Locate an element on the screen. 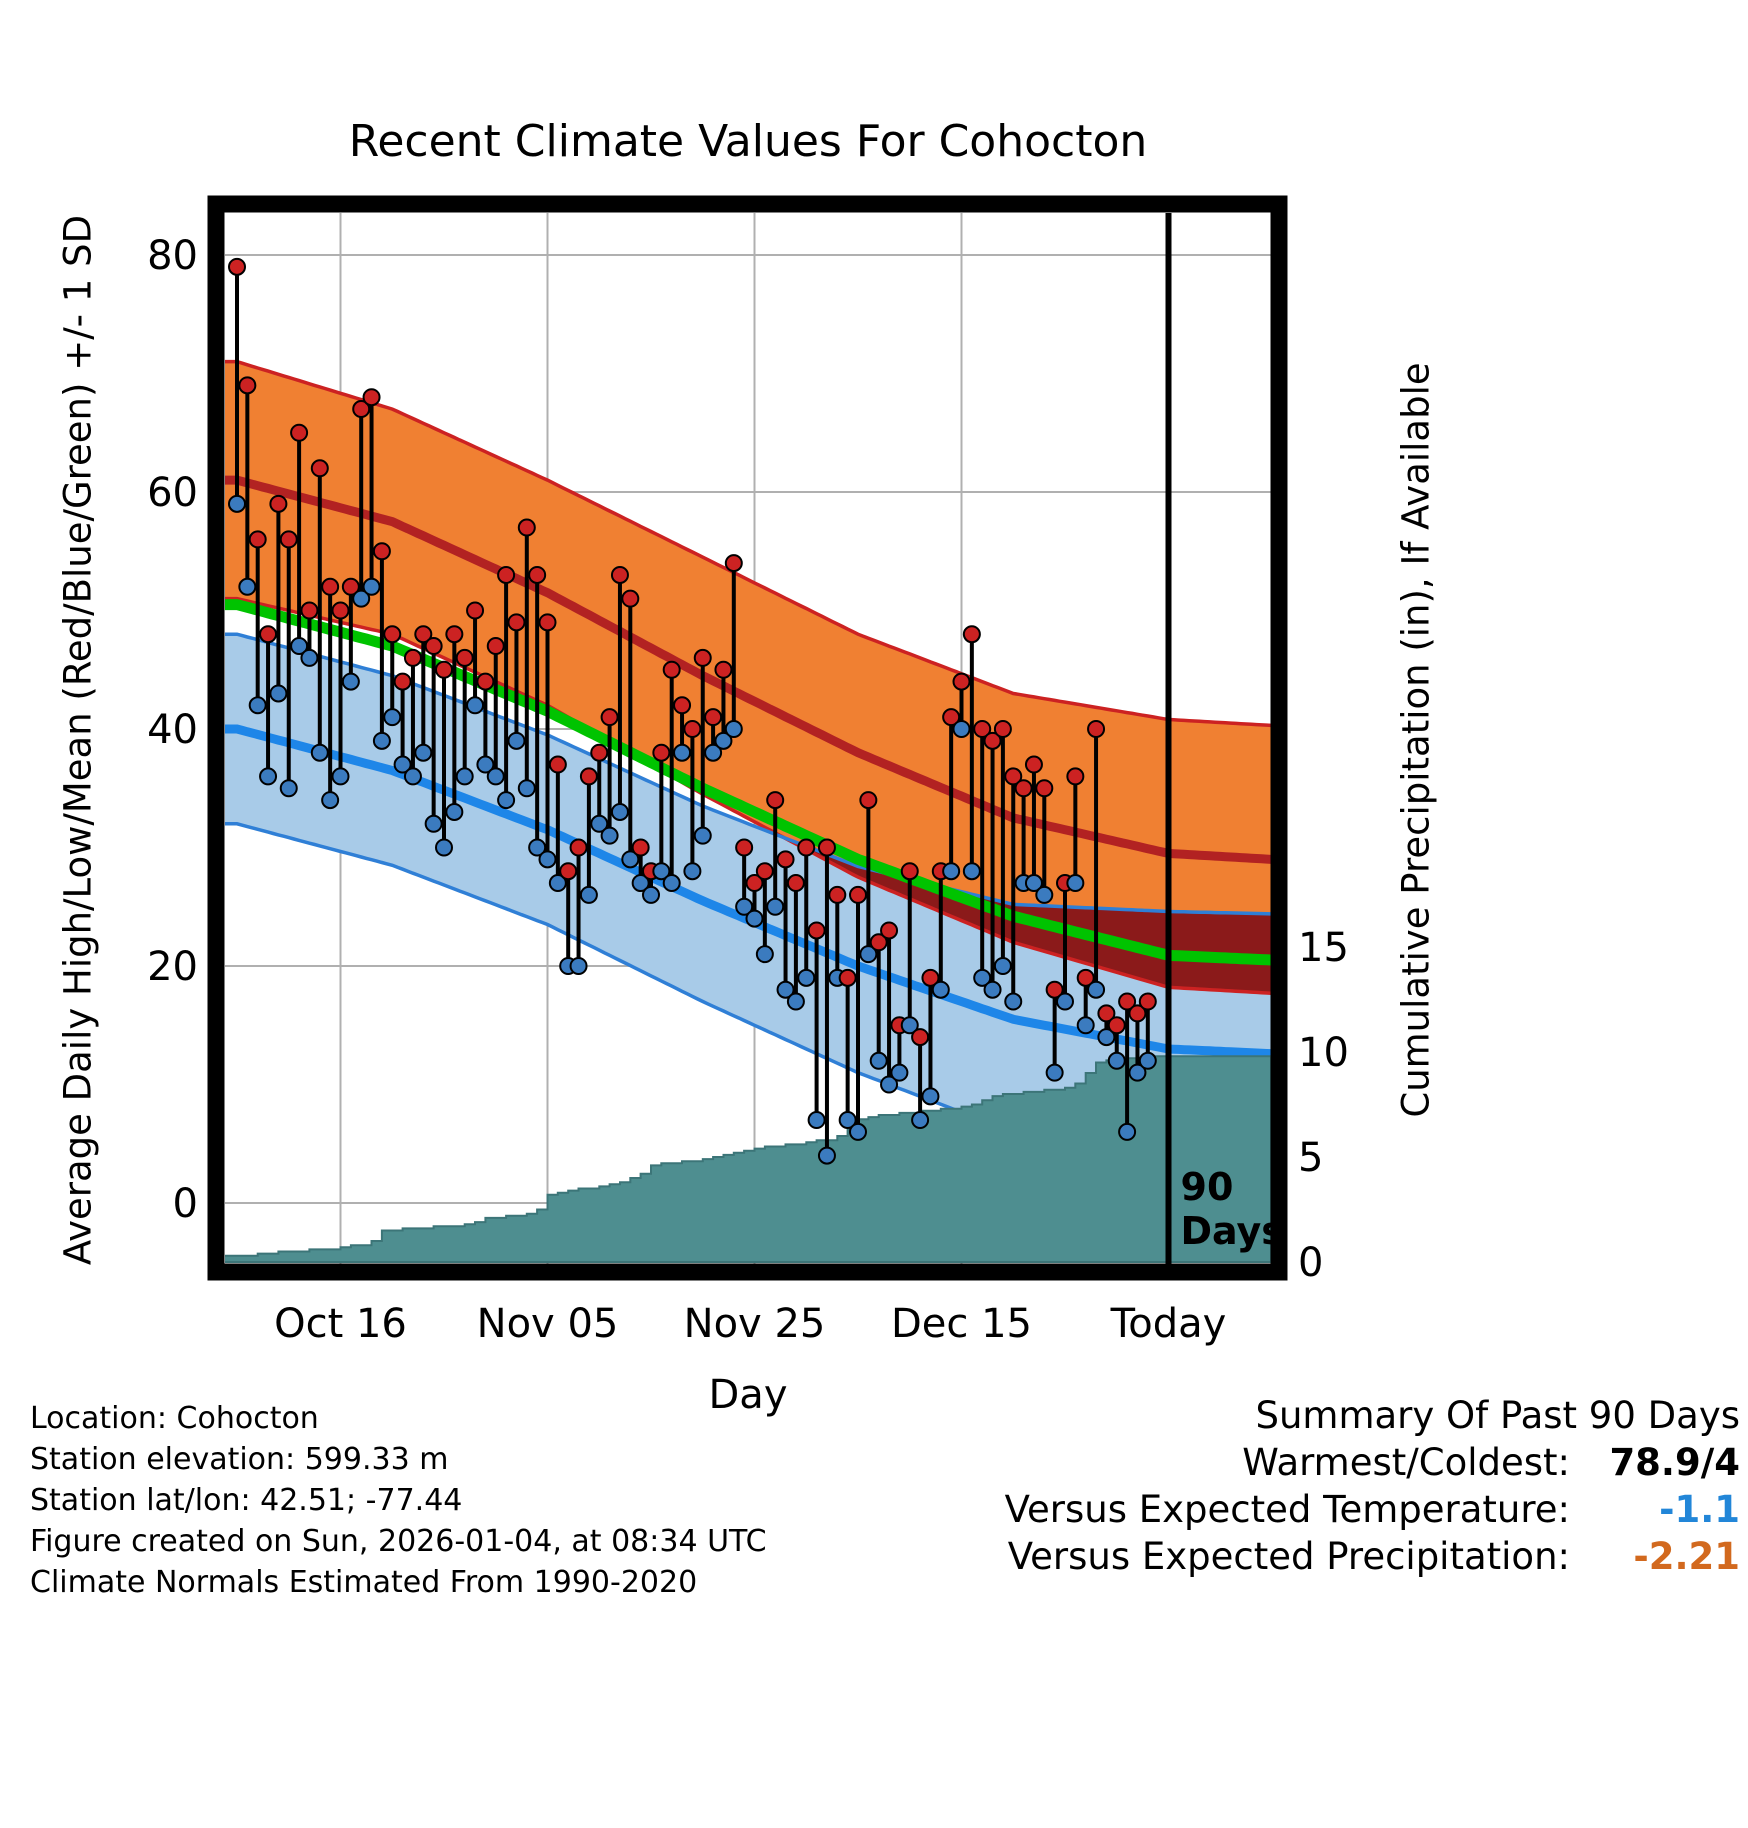 The width and height of the screenshot is (1748, 1828). y-left-tick-label: 60 is located at coordinates (172, 493).